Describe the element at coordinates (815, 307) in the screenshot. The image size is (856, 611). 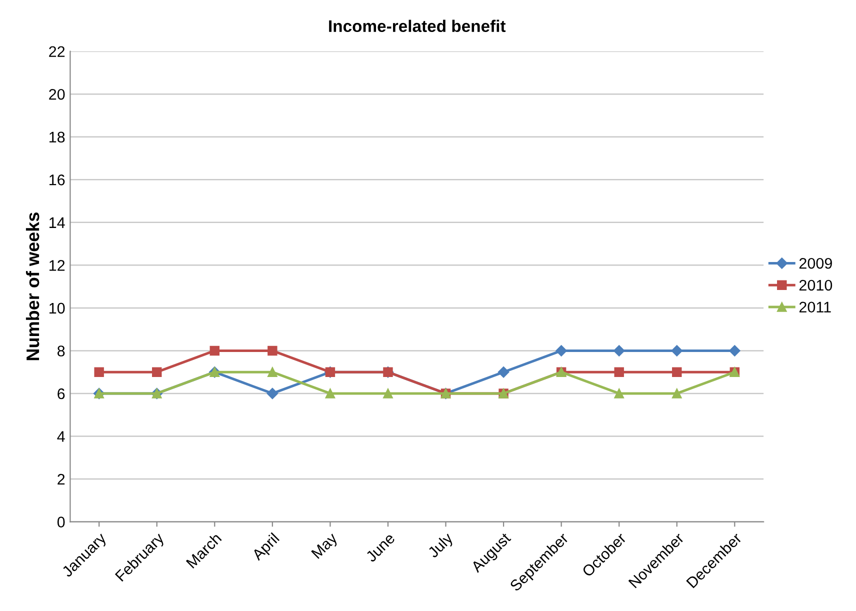
I see `legend-label: 2011` at that location.